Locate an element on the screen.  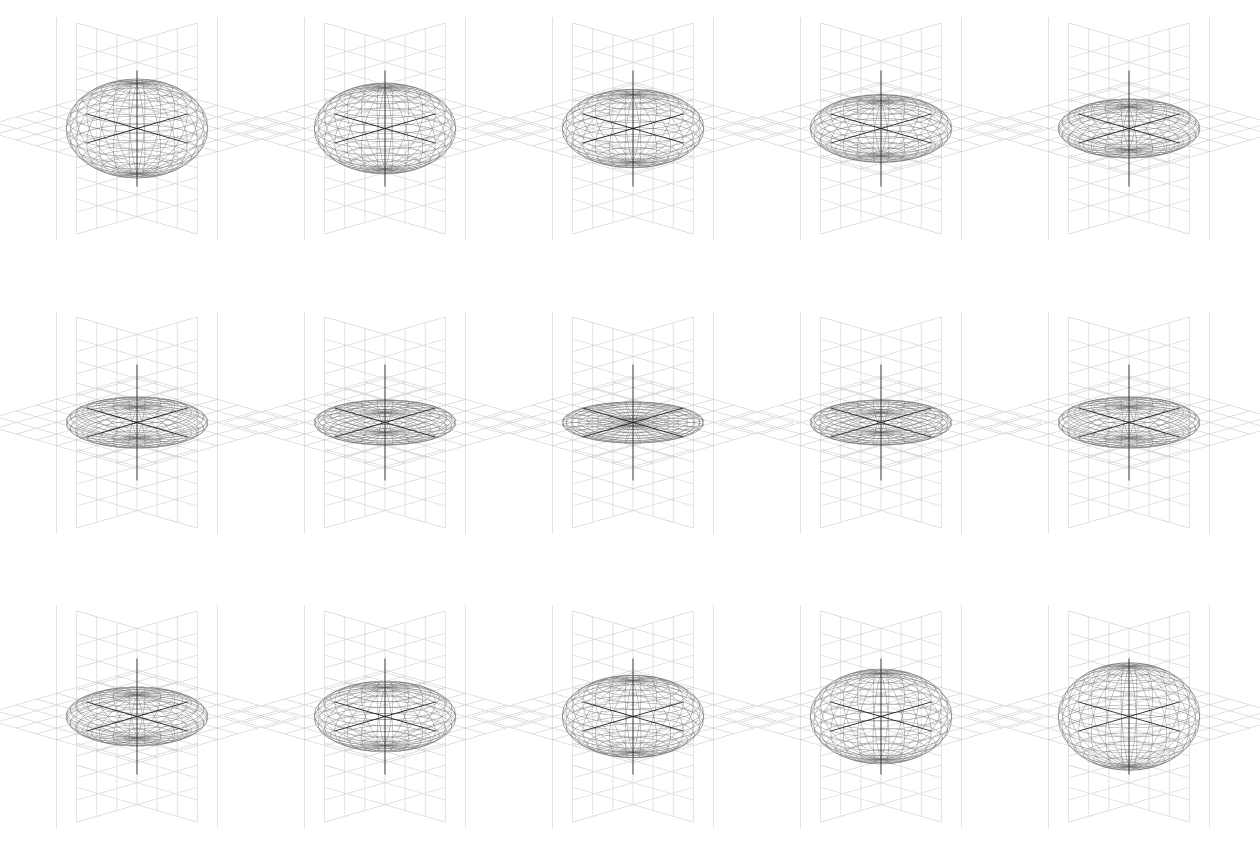
spheroid-panel-r2c1 is located at coordinates (149, 422).